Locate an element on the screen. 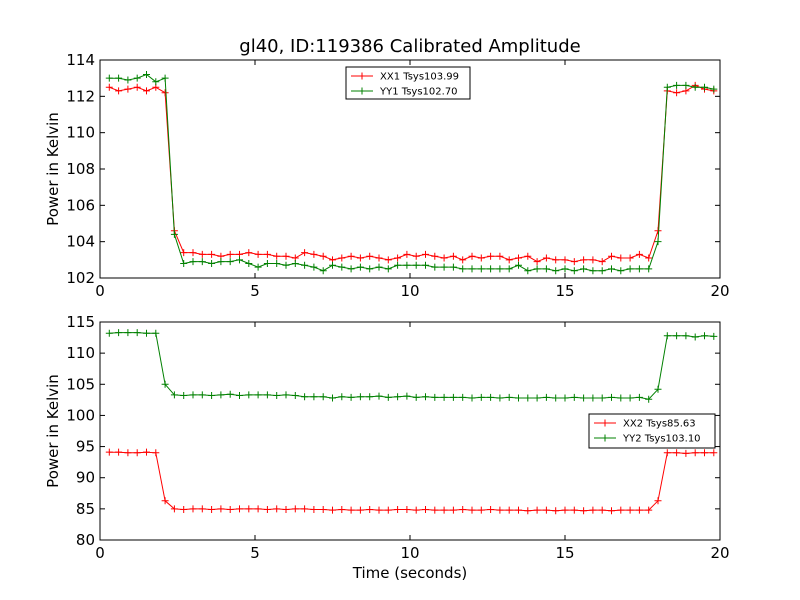 This screenshot has width=800, height=600. y-tick-label: 106 is located at coordinates (80, 205).